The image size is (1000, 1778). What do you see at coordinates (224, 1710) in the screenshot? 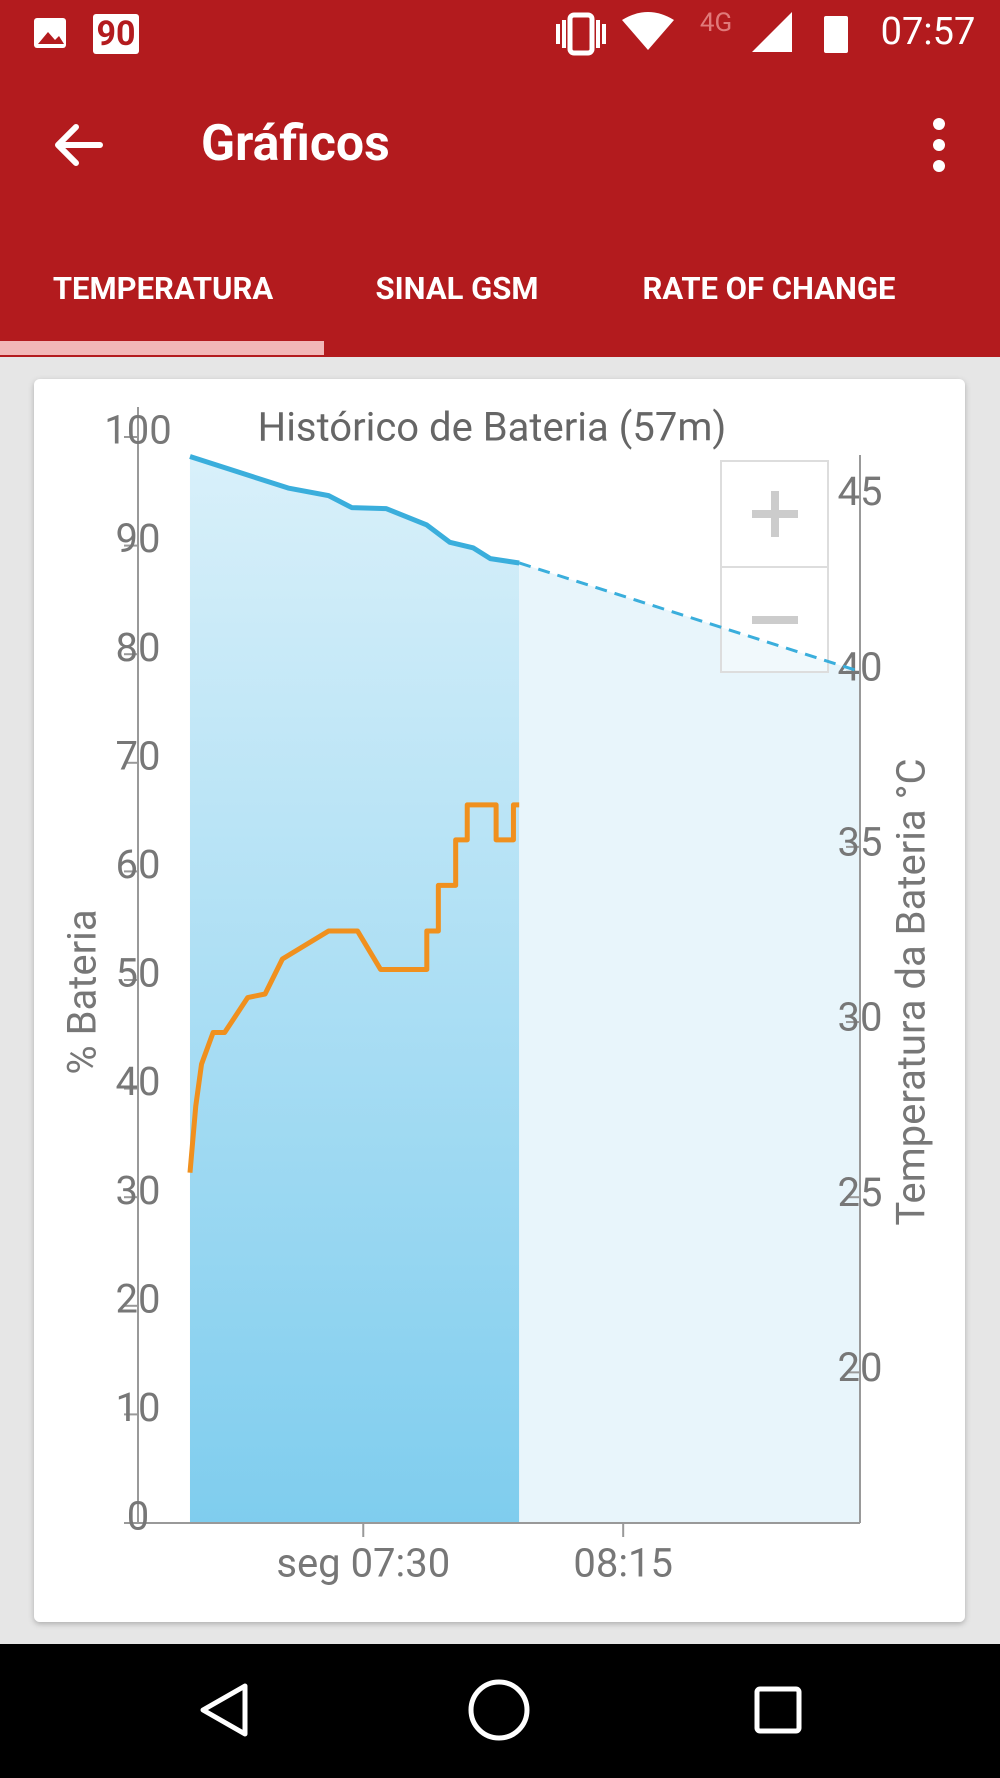
I see `nav-back` at bounding box center [224, 1710].